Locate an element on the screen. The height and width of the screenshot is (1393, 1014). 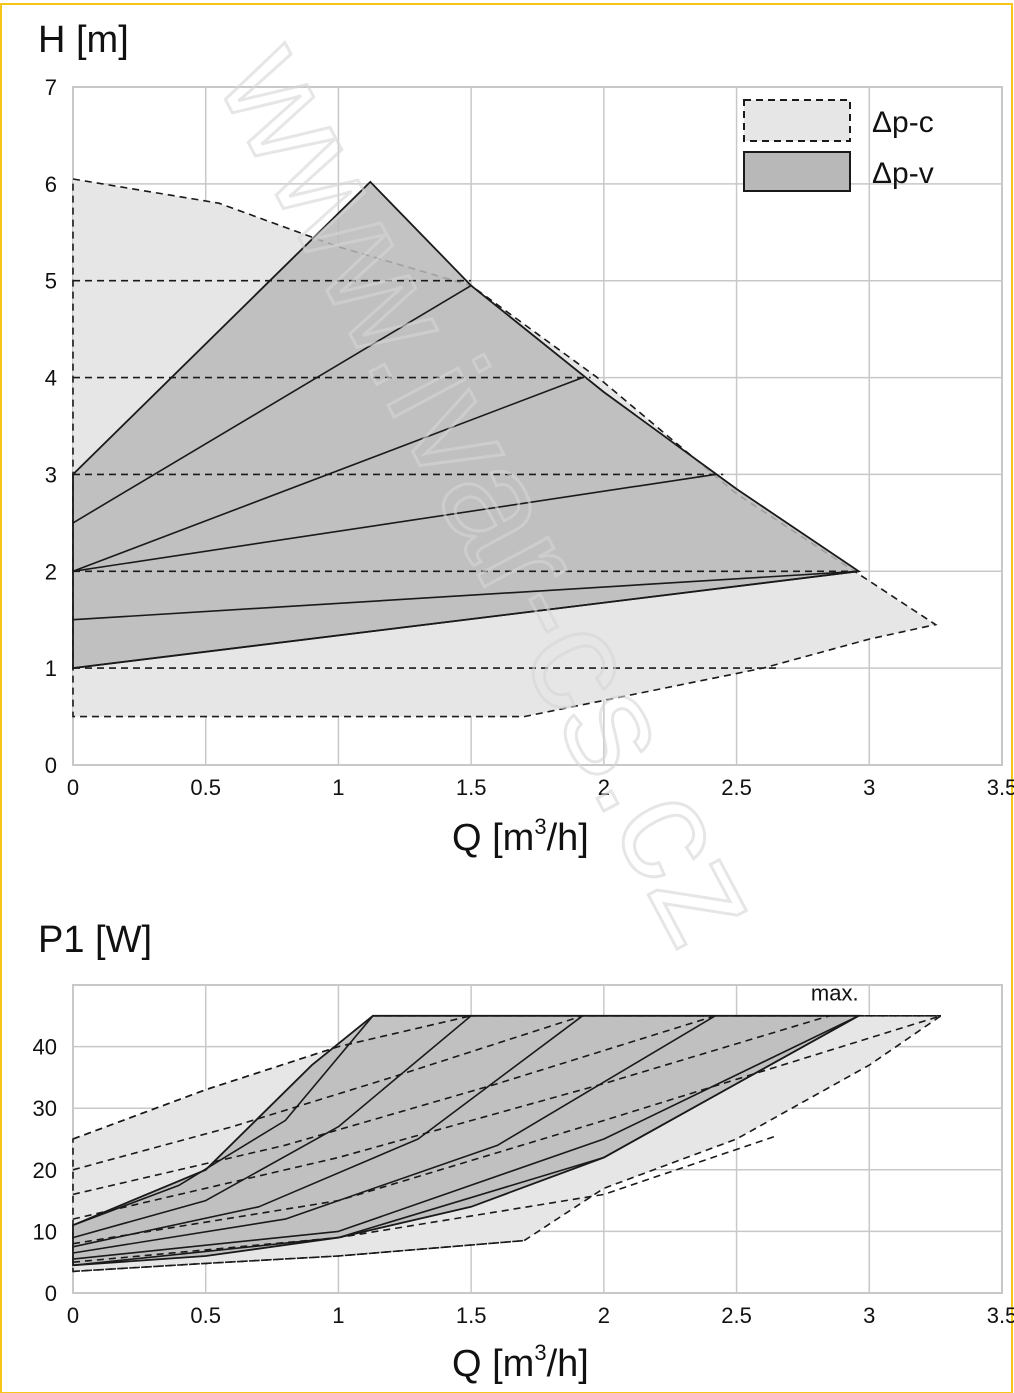
power-x-tick-label: 2.5 is located at coordinates (736, 1315).